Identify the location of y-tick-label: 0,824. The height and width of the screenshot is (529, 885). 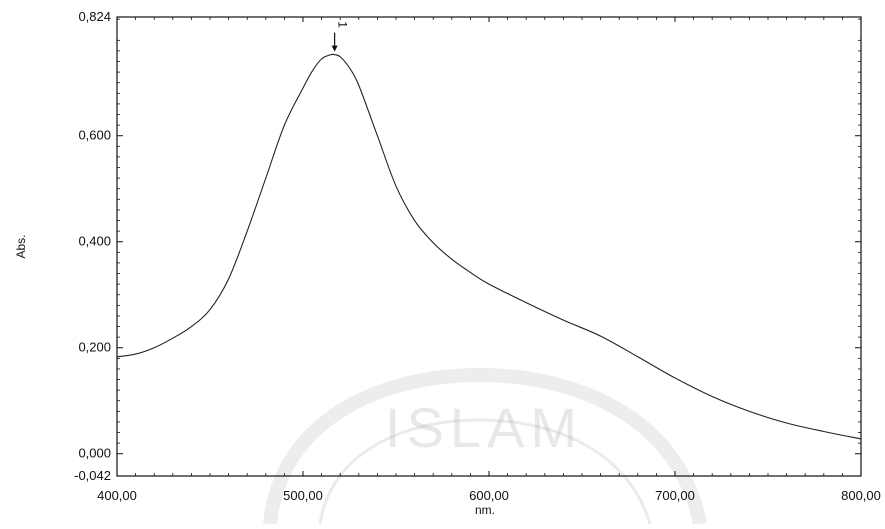
(94, 16).